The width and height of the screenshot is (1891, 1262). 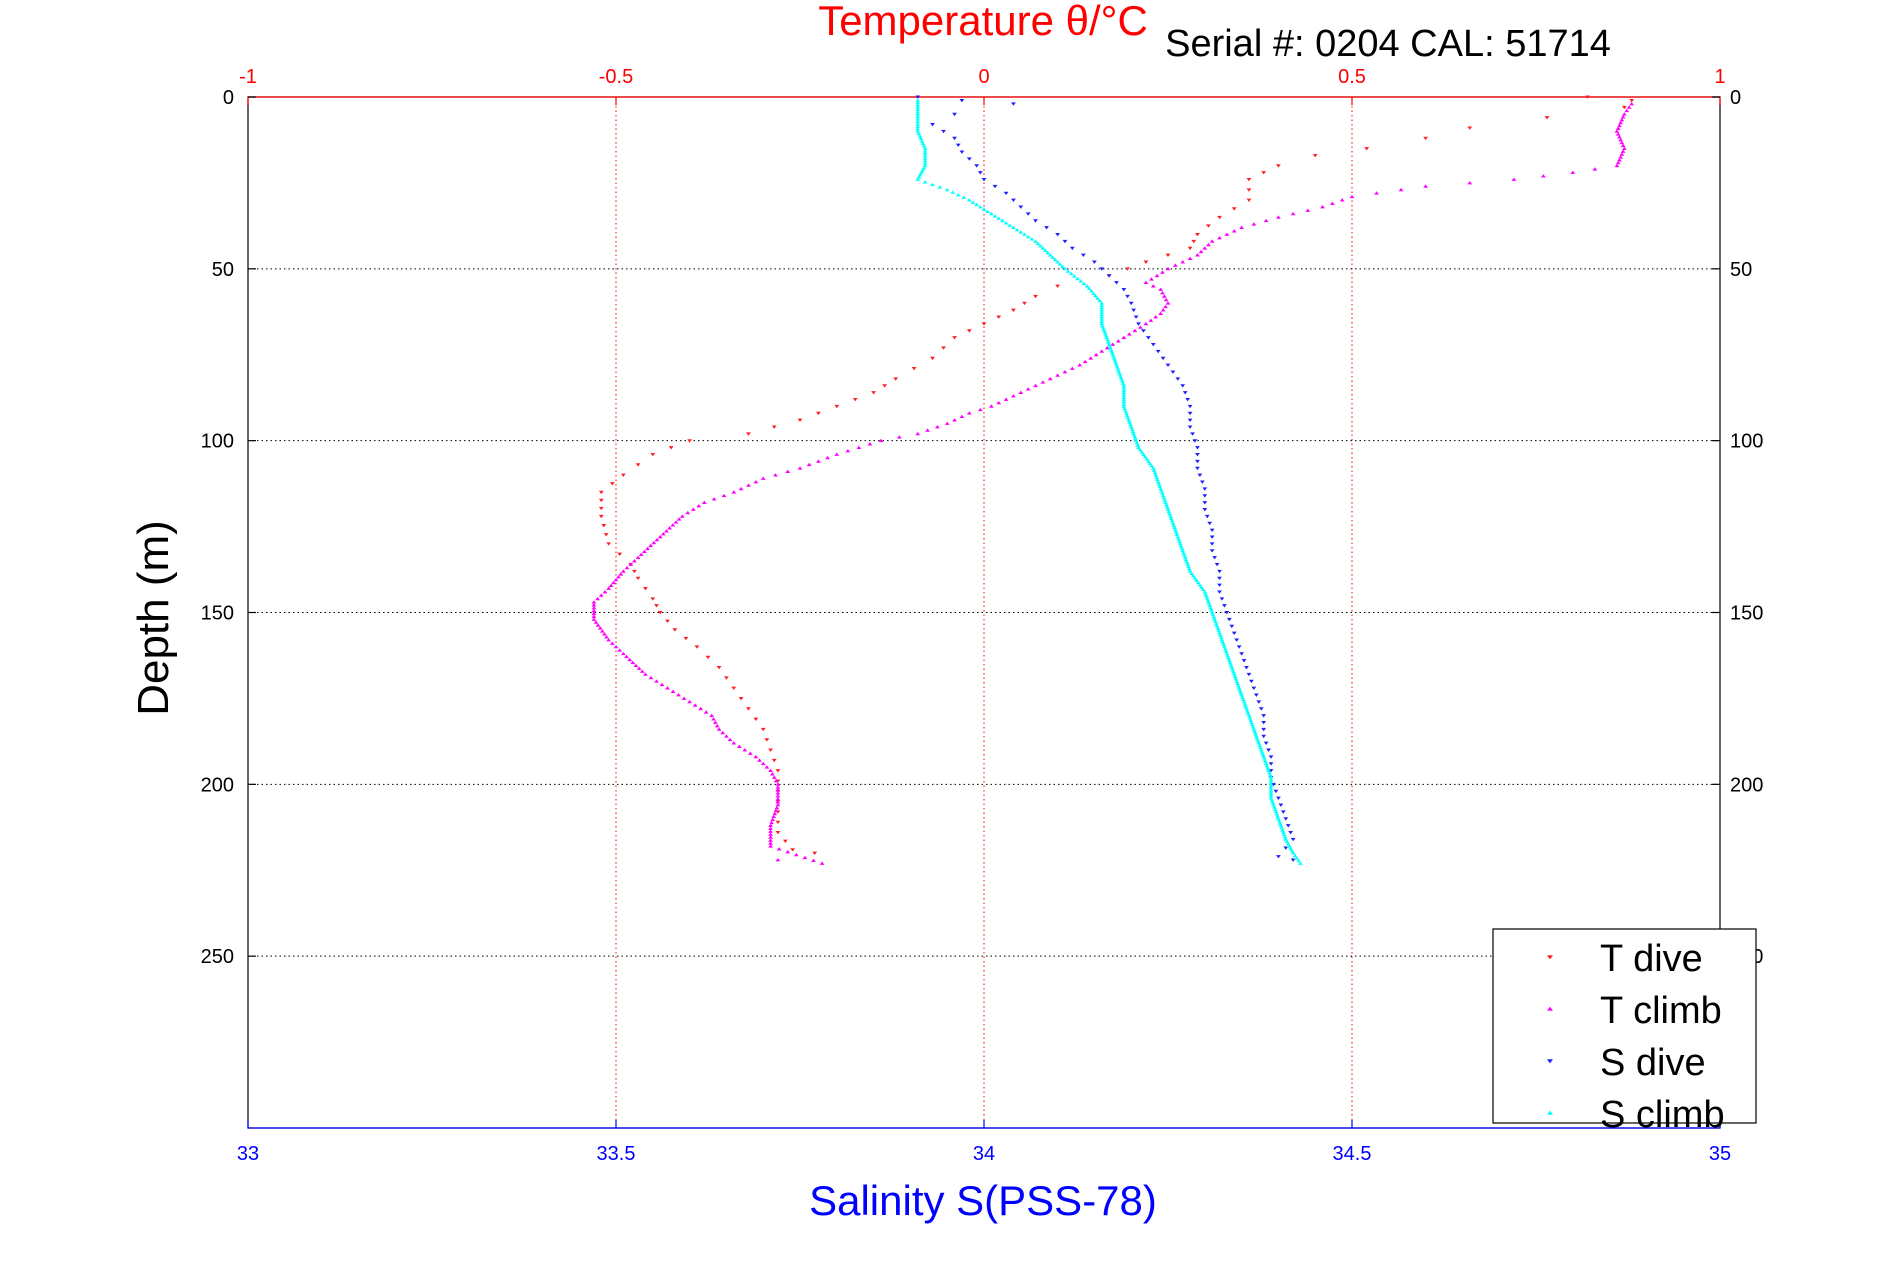 What do you see at coordinates (248, 77) in the screenshot?
I see `x2-tick-label: -1` at bounding box center [248, 77].